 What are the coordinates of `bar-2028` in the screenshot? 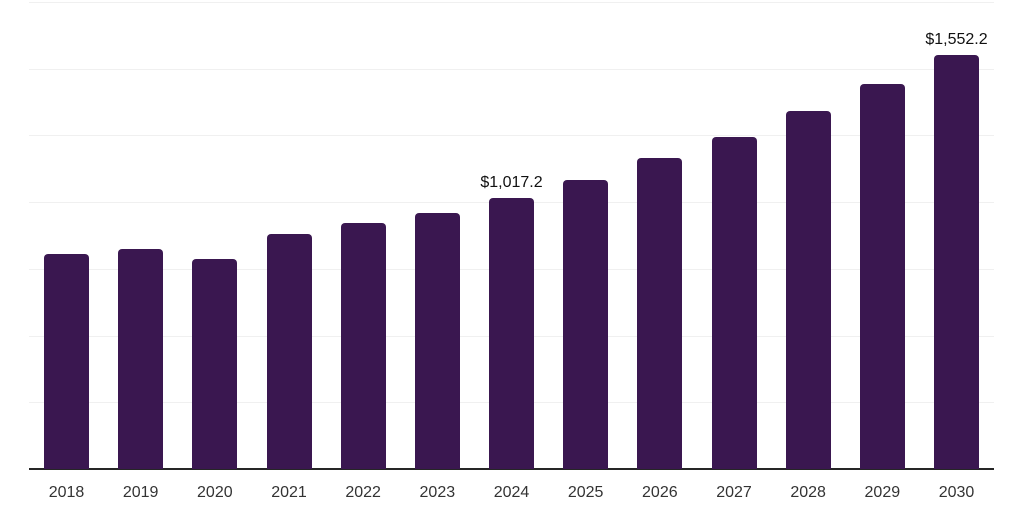 It's located at (808, 289).